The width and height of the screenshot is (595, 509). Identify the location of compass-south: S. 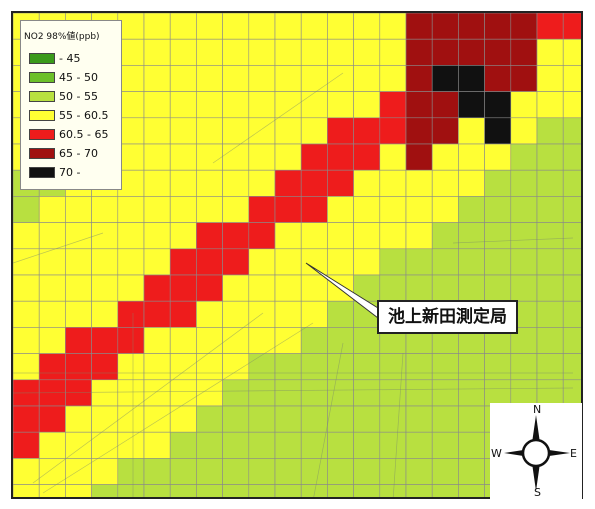
(537, 492).